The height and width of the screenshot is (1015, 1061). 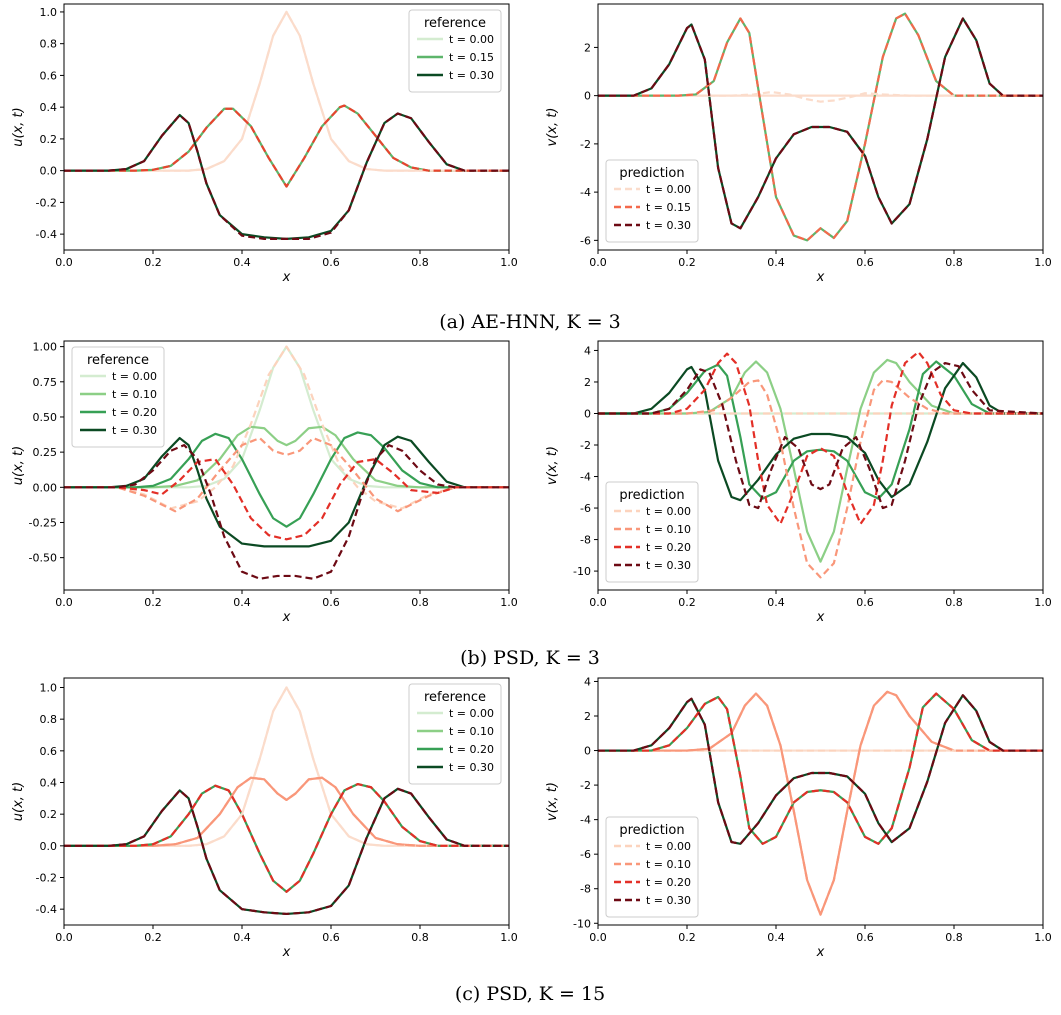 I want to click on y-tick-label: -0.2, so click(x=46, y=202).